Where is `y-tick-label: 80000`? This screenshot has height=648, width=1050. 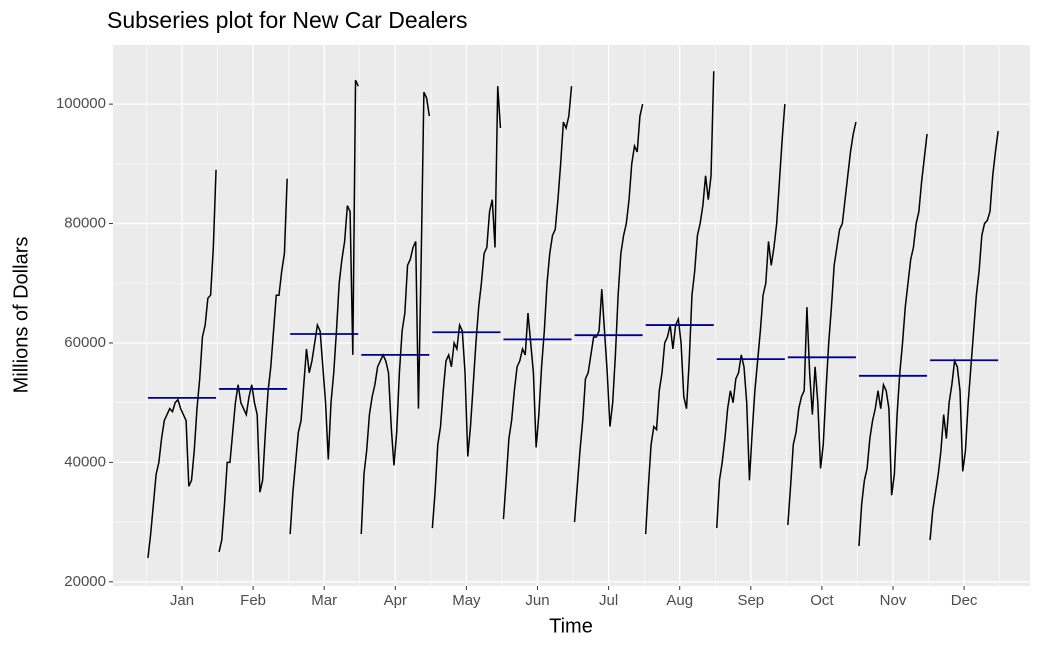 y-tick-label: 80000 is located at coordinates (85, 223).